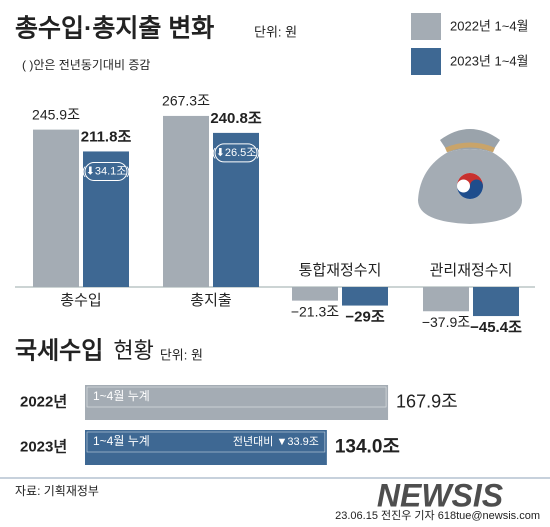  What do you see at coordinates (59, 350) in the screenshot?
I see `section-title: 국세수입` at bounding box center [59, 350].